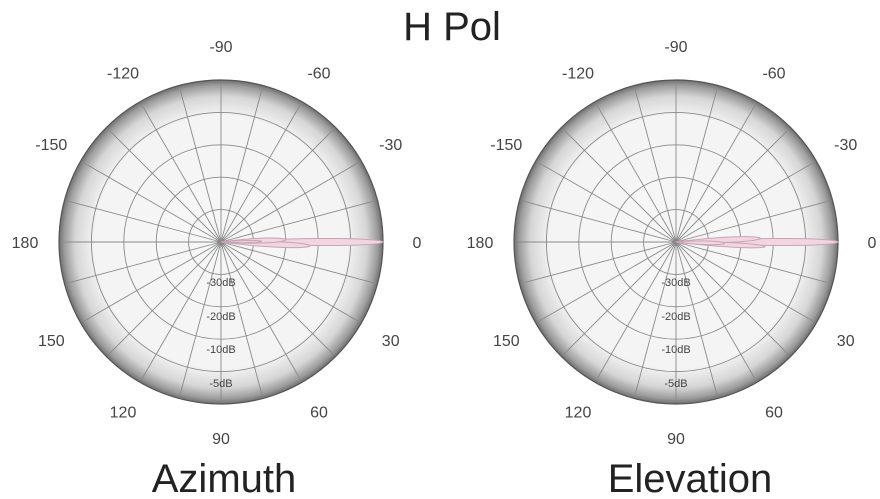 Image resolution: width=880 pixels, height=499 pixels. What do you see at coordinates (690, 478) in the screenshot?
I see `chart-subtitle: Elevation` at bounding box center [690, 478].